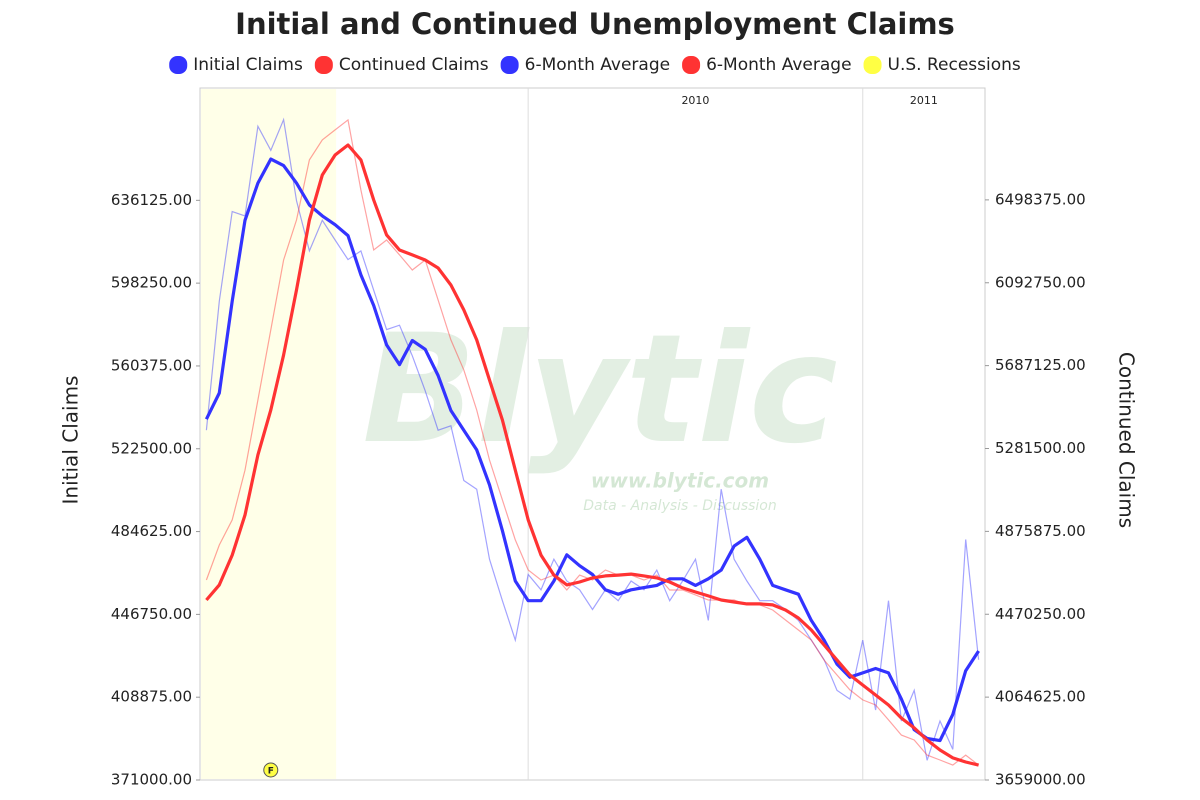 The image size is (1200, 800). I want to click on legend-label: Continued Claims, so click(414, 65).